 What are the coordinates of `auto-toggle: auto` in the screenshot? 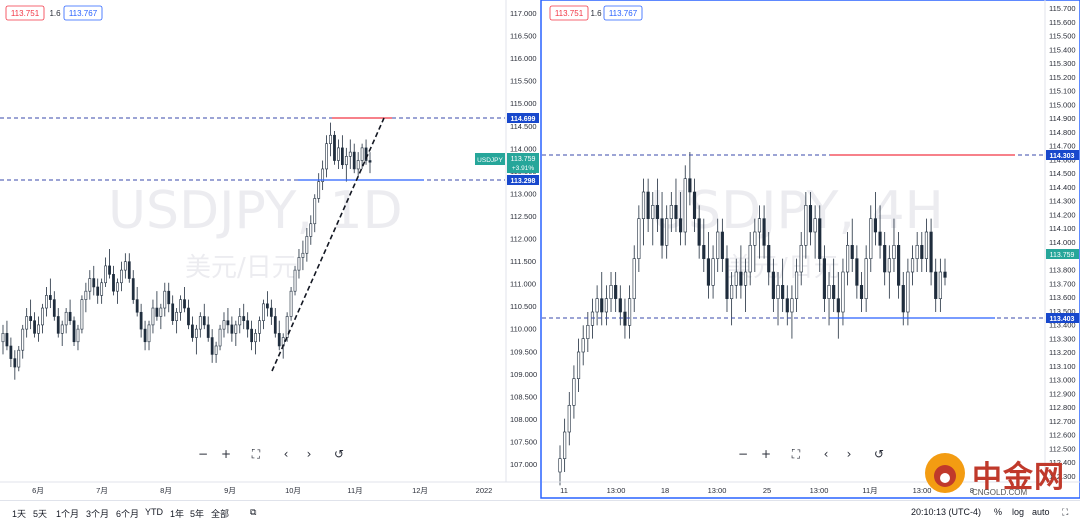 It's located at (1041, 512).